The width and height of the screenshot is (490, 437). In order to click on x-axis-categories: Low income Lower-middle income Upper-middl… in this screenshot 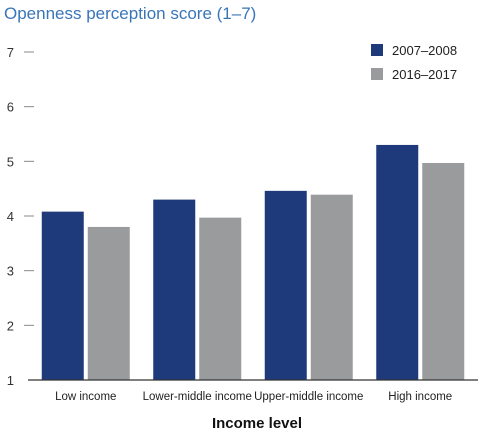, I will do `click(253, 397)`.